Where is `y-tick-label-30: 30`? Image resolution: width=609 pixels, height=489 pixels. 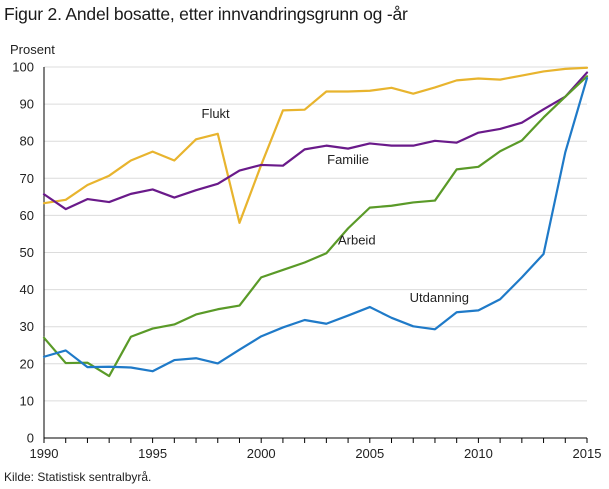
y-tick-label-30: 30 is located at coordinates (27, 326).